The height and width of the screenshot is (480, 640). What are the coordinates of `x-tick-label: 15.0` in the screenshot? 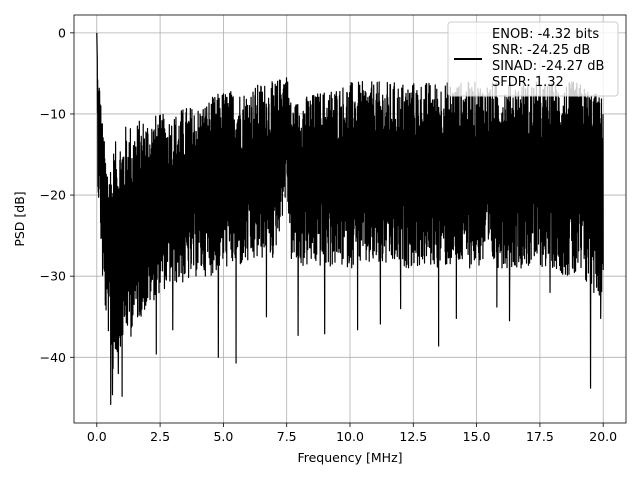 It's located at (477, 436).